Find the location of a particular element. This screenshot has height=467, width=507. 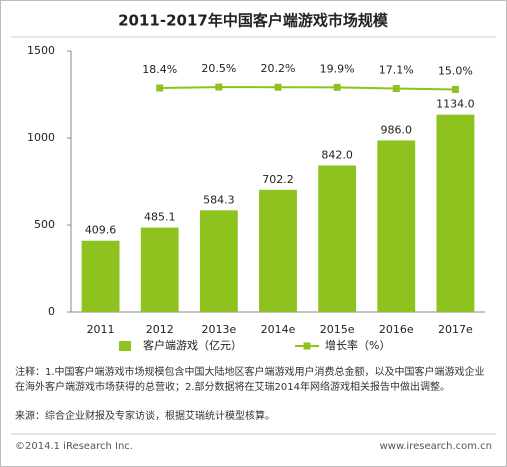

x-tick-label: 2015e is located at coordinates (337, 329).